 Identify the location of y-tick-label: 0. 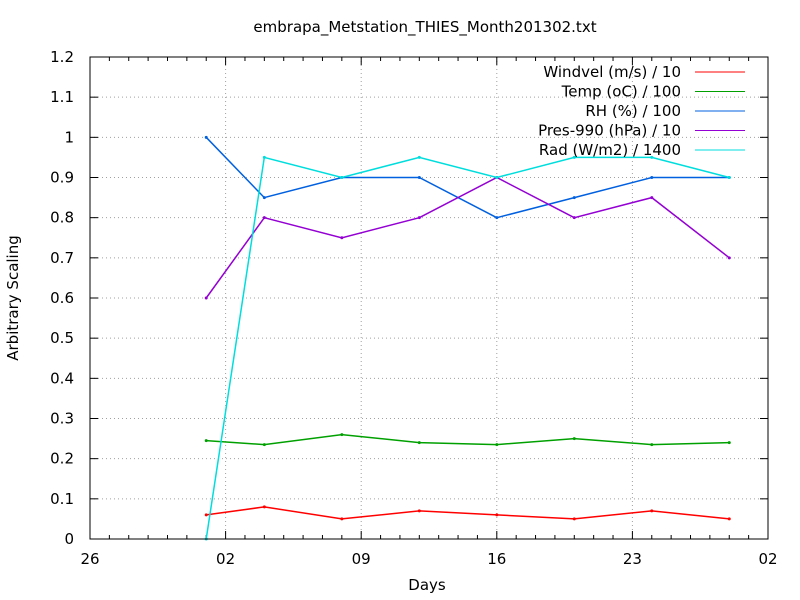
(69, 539).